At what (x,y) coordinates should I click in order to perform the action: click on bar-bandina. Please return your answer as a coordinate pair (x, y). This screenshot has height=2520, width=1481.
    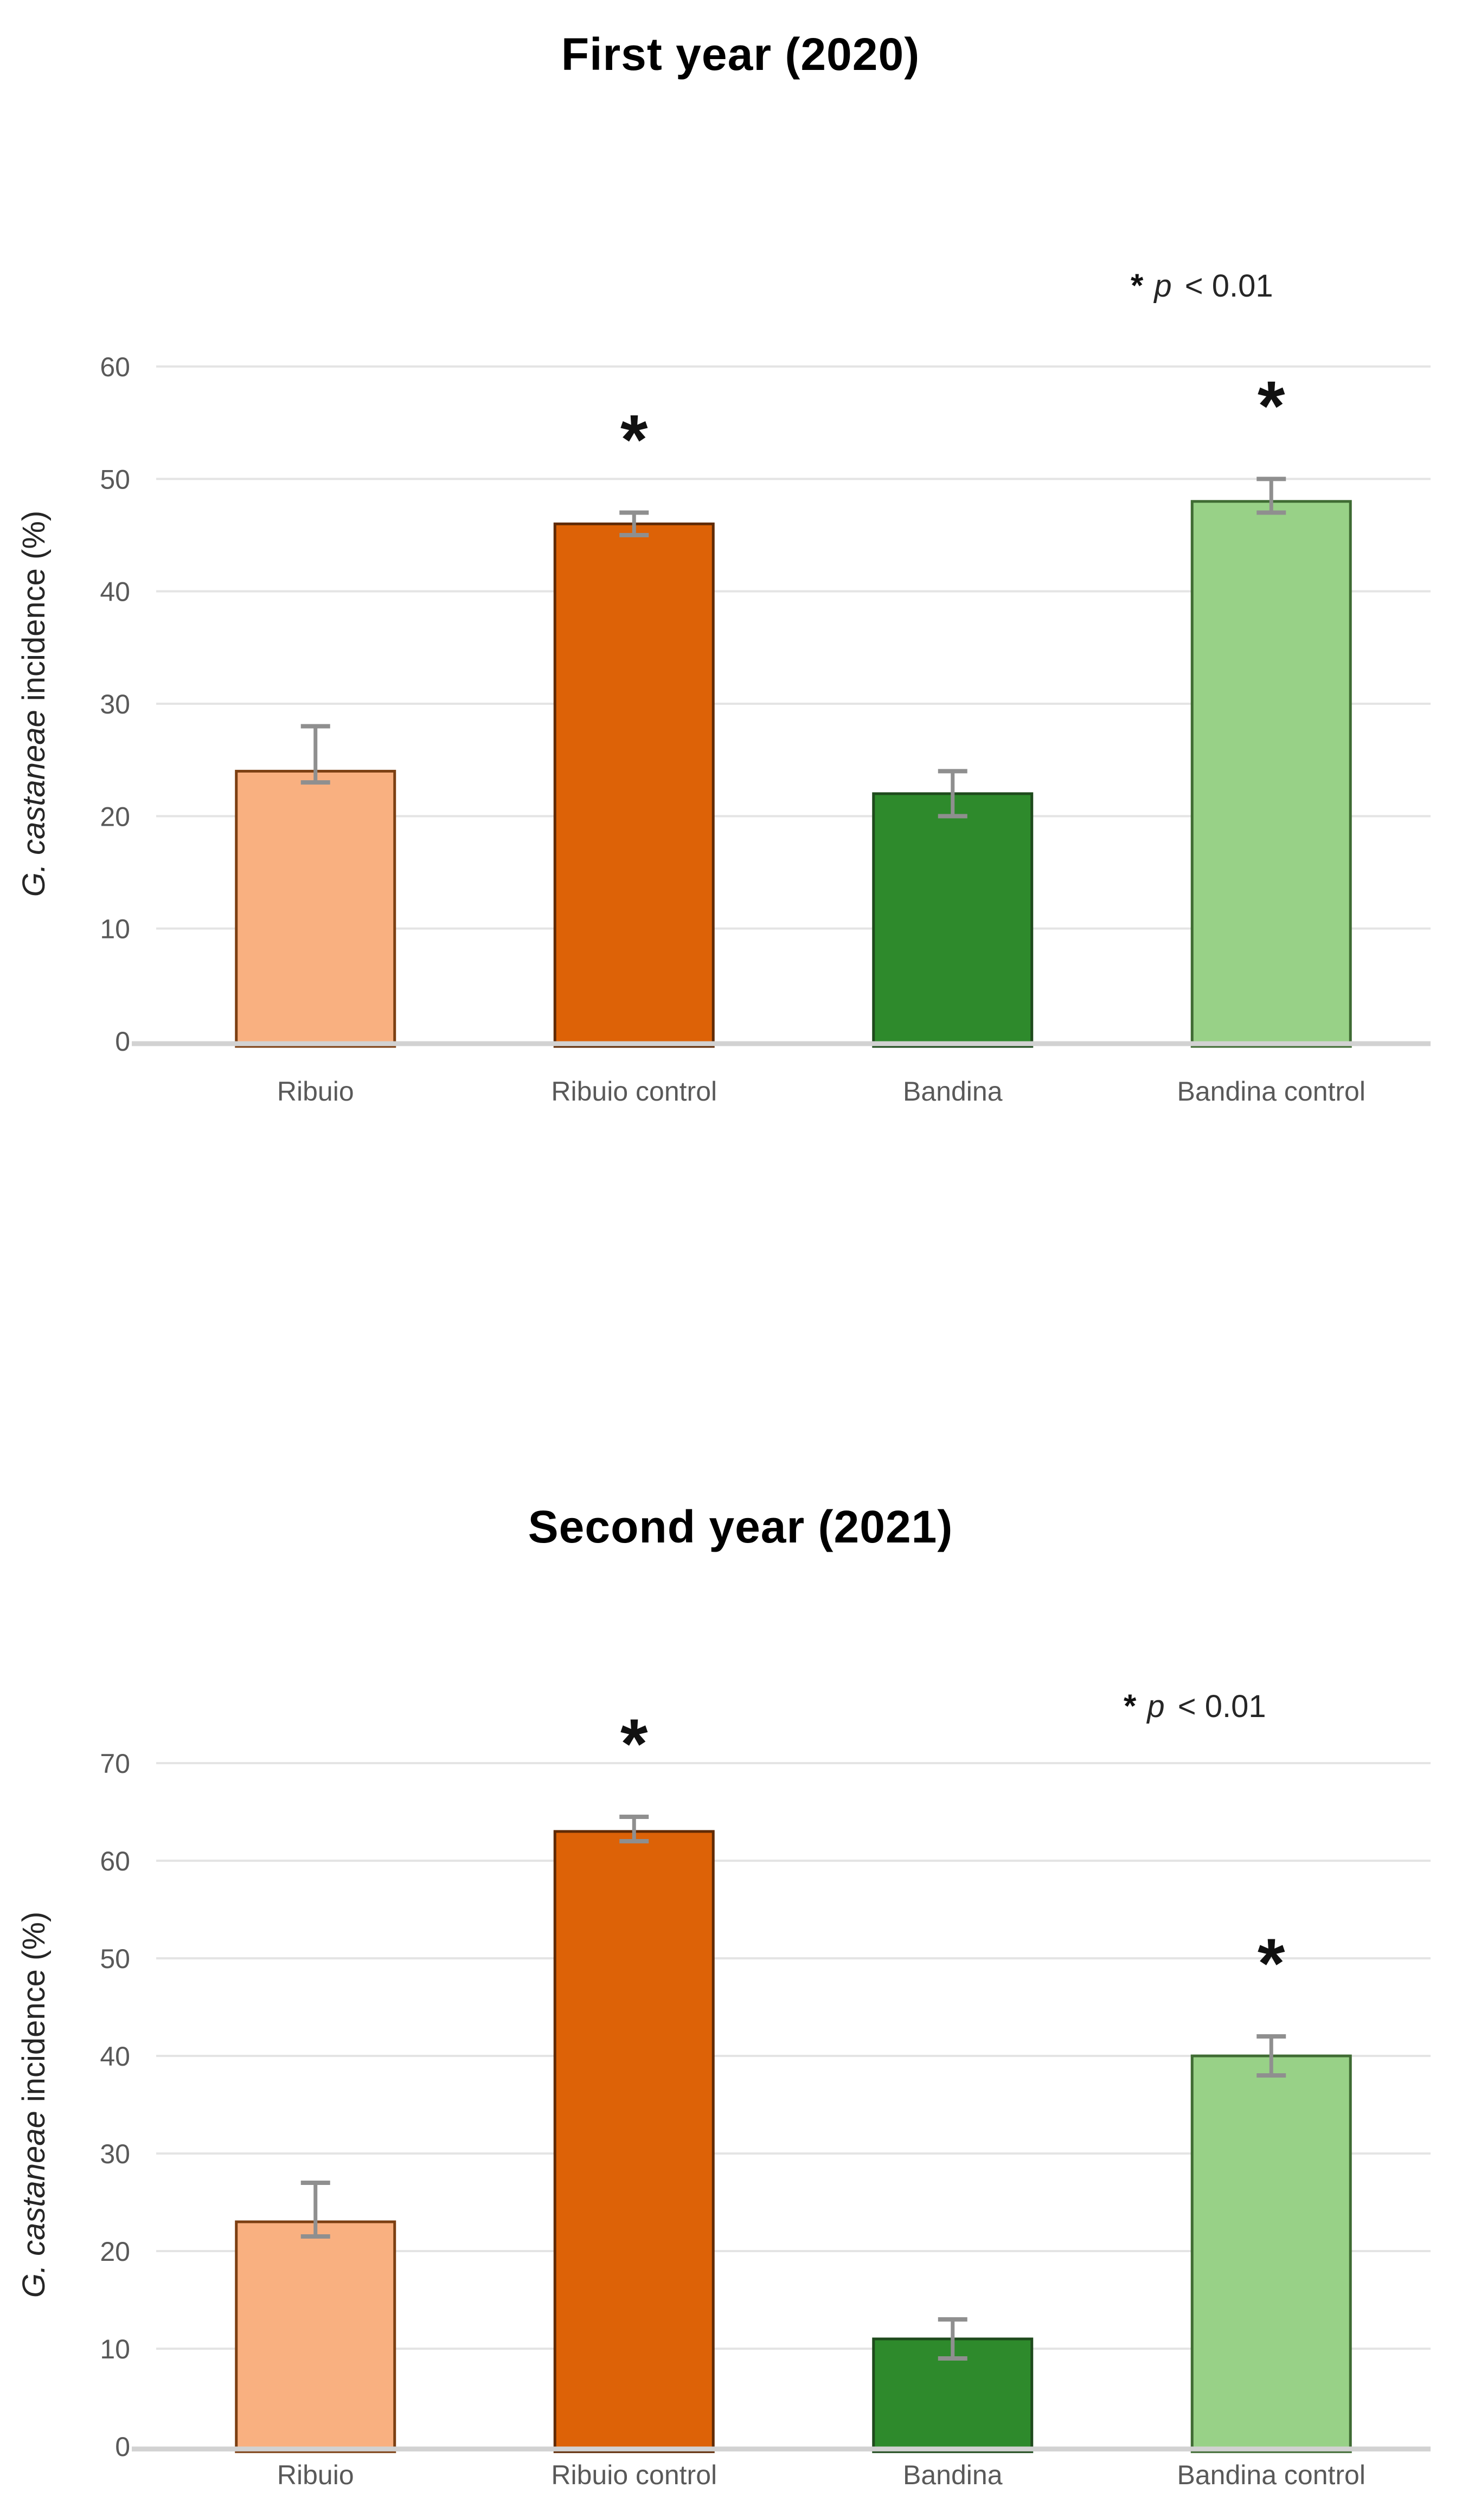
    Looking at the image, I should click on (953, 920).